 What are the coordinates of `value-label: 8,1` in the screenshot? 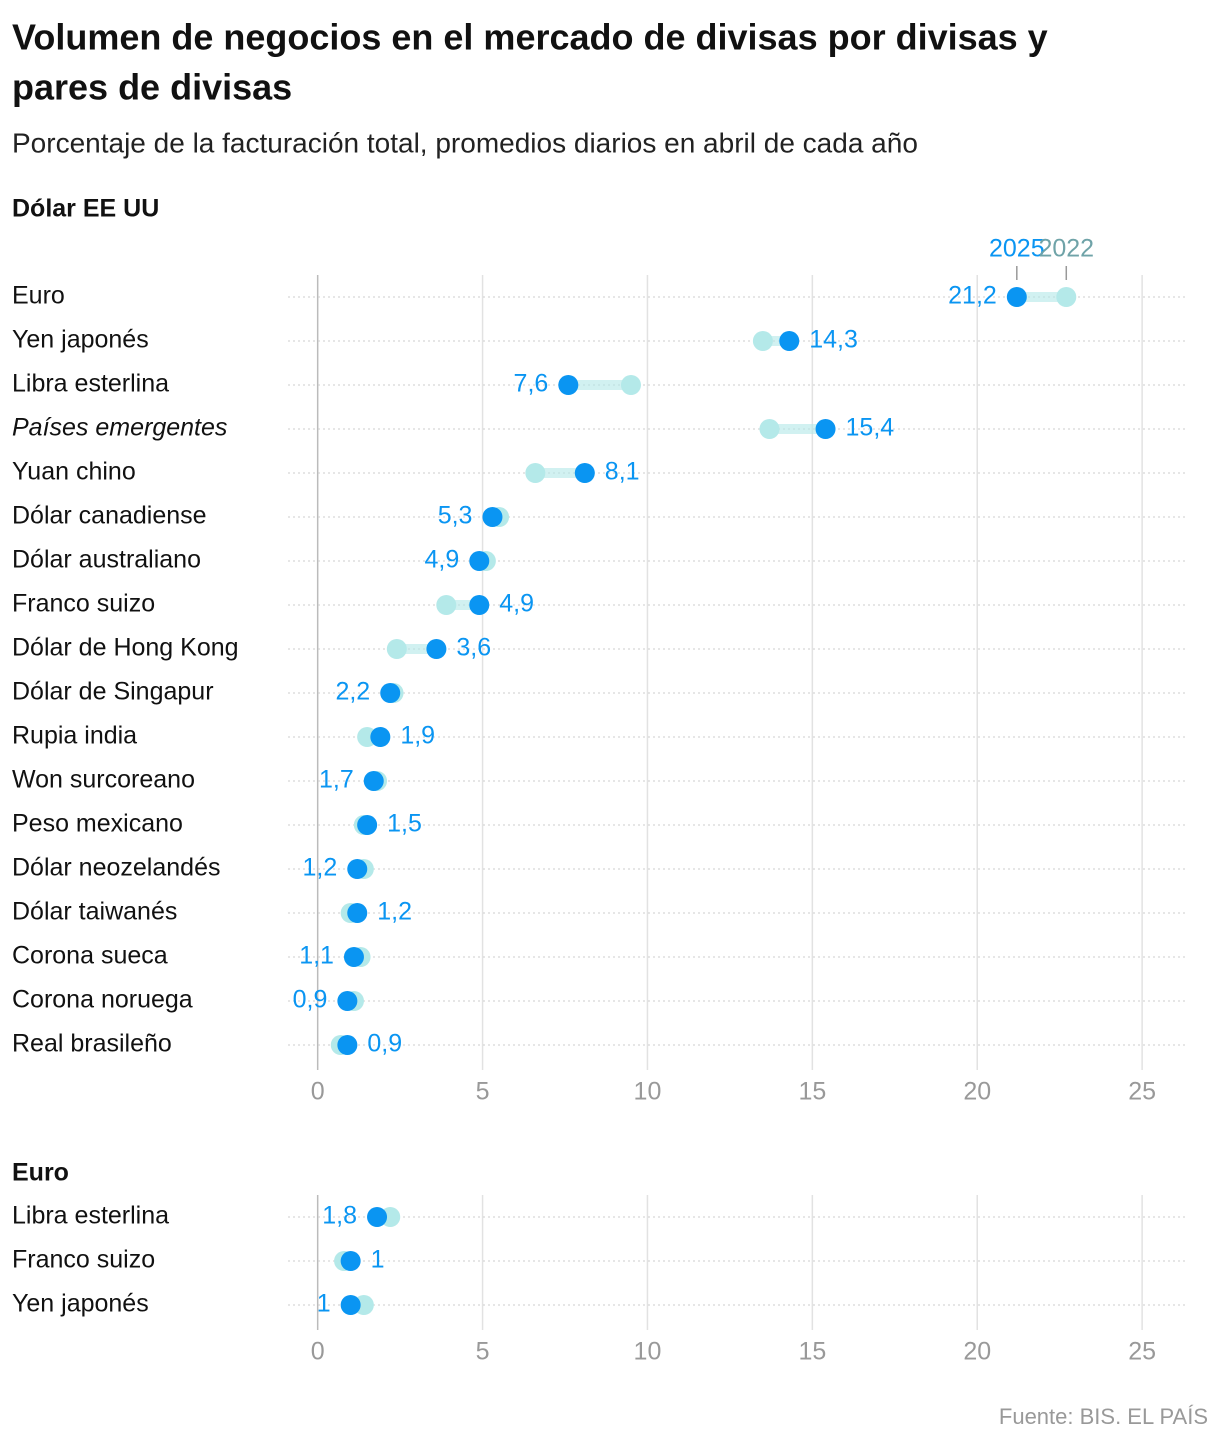 It's located at (622, 472).